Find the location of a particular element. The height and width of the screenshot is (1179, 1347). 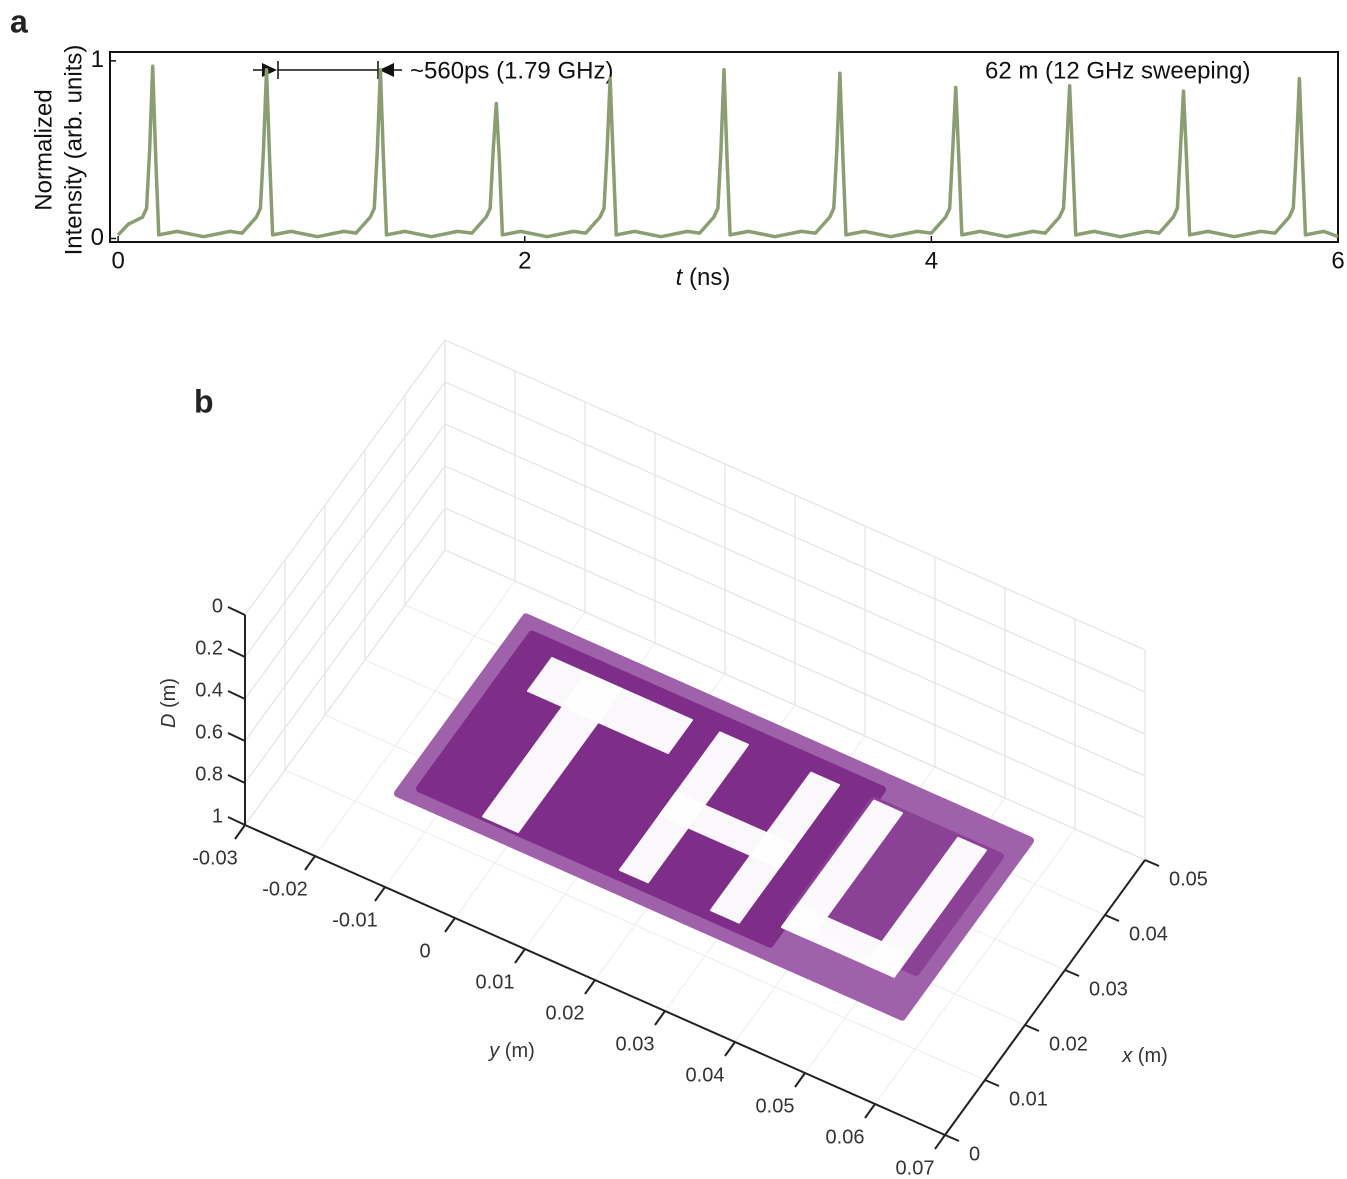

pulse-line is located at coordinates (727, 151).